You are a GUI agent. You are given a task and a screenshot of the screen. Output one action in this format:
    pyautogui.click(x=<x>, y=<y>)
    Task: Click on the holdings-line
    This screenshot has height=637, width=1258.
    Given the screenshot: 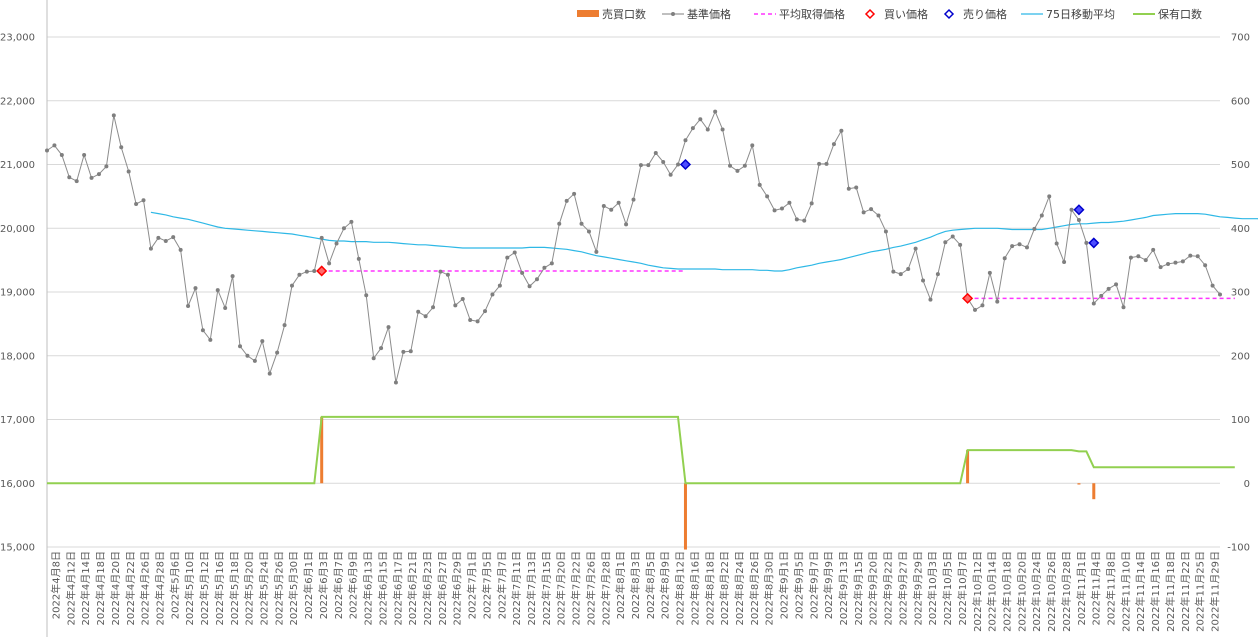 What is the action you would take?
    pyautogui.click(x=641, y=450)
    